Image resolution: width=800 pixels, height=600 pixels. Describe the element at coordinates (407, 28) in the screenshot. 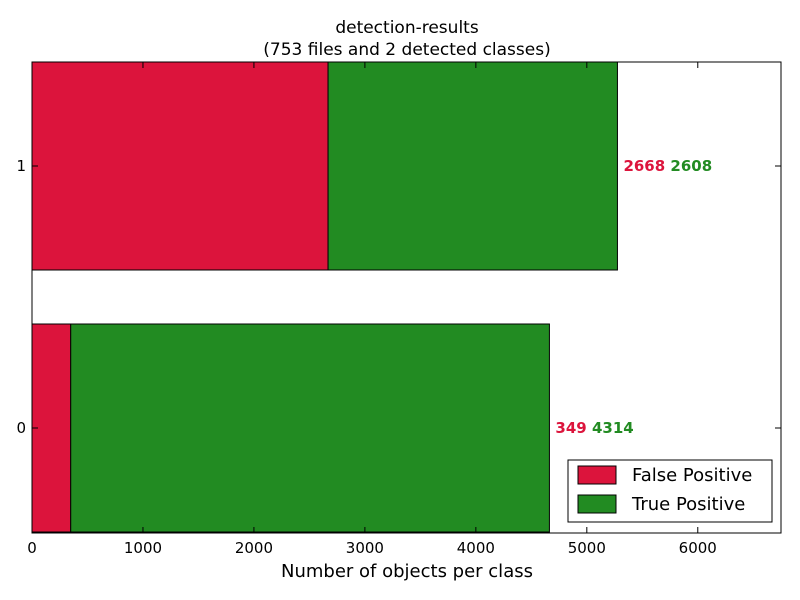

I see `chart-title: detection-results` at that location.